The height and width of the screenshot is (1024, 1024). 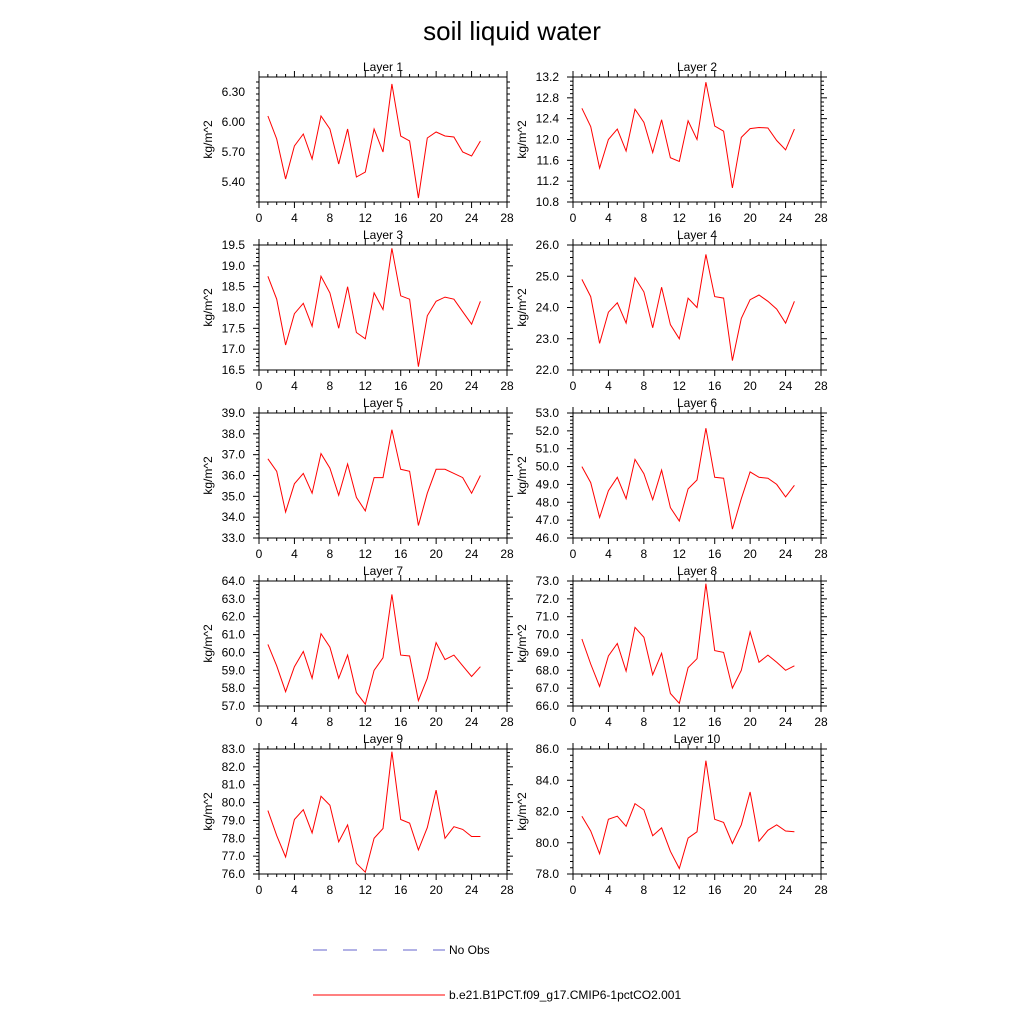 I want to click on y-tick-label: 72.0, so click(x=548, y=599).